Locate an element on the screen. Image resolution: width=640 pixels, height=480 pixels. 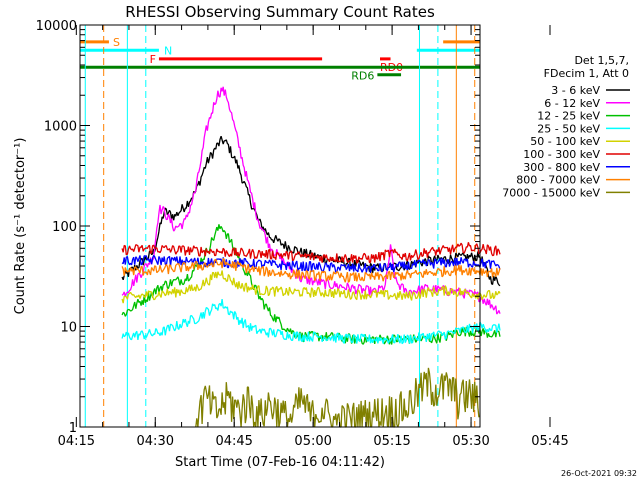
y-tick-label: 10000 is located at coordinates (56, 26).